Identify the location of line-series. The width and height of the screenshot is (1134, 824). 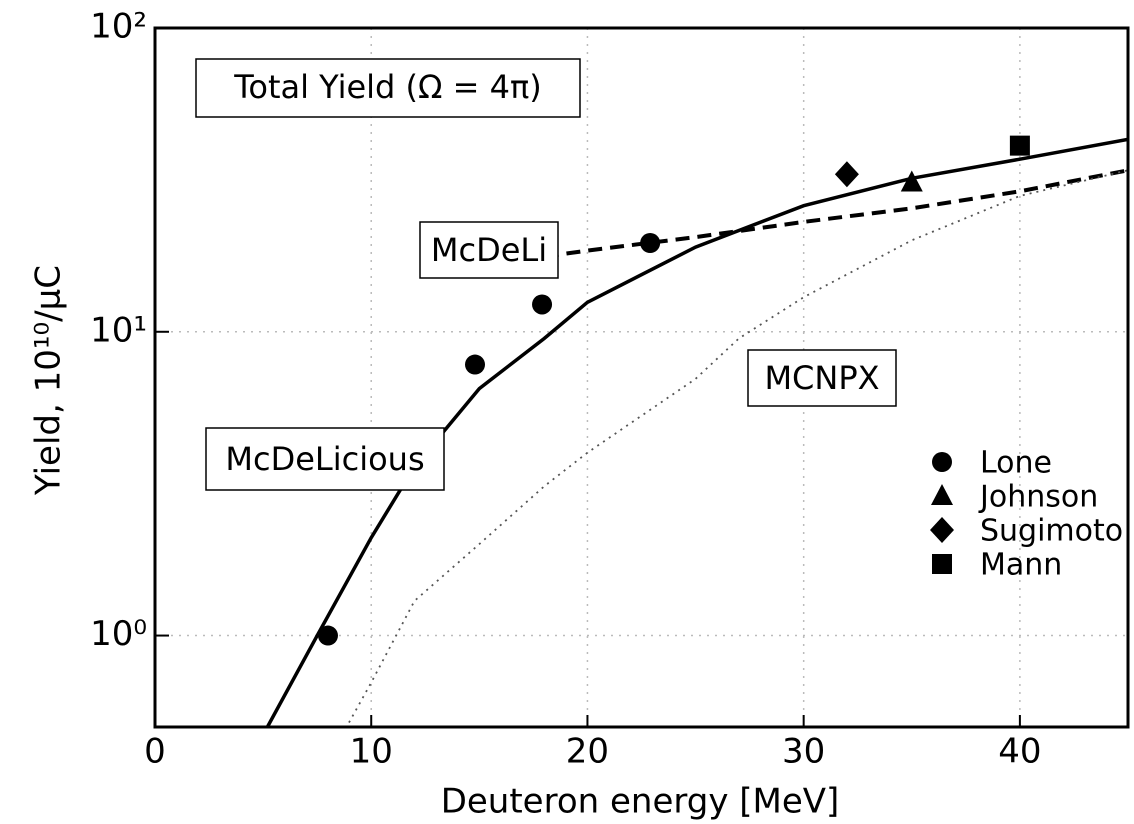
(803, 218).